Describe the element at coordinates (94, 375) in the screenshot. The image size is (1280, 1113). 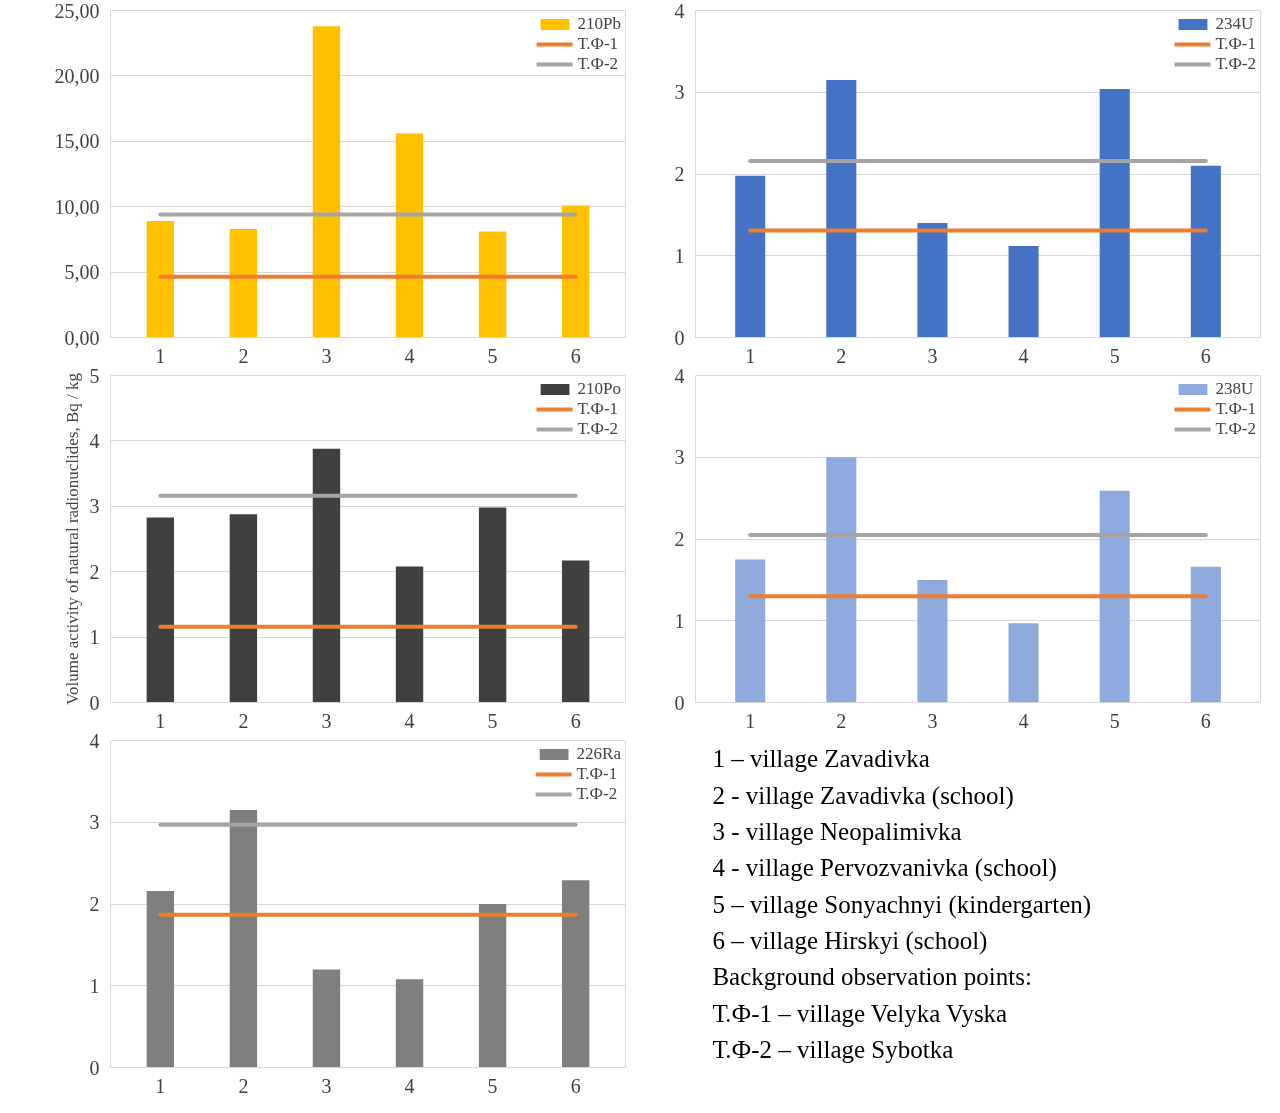
I see `y-tick-label: 5` at that location.